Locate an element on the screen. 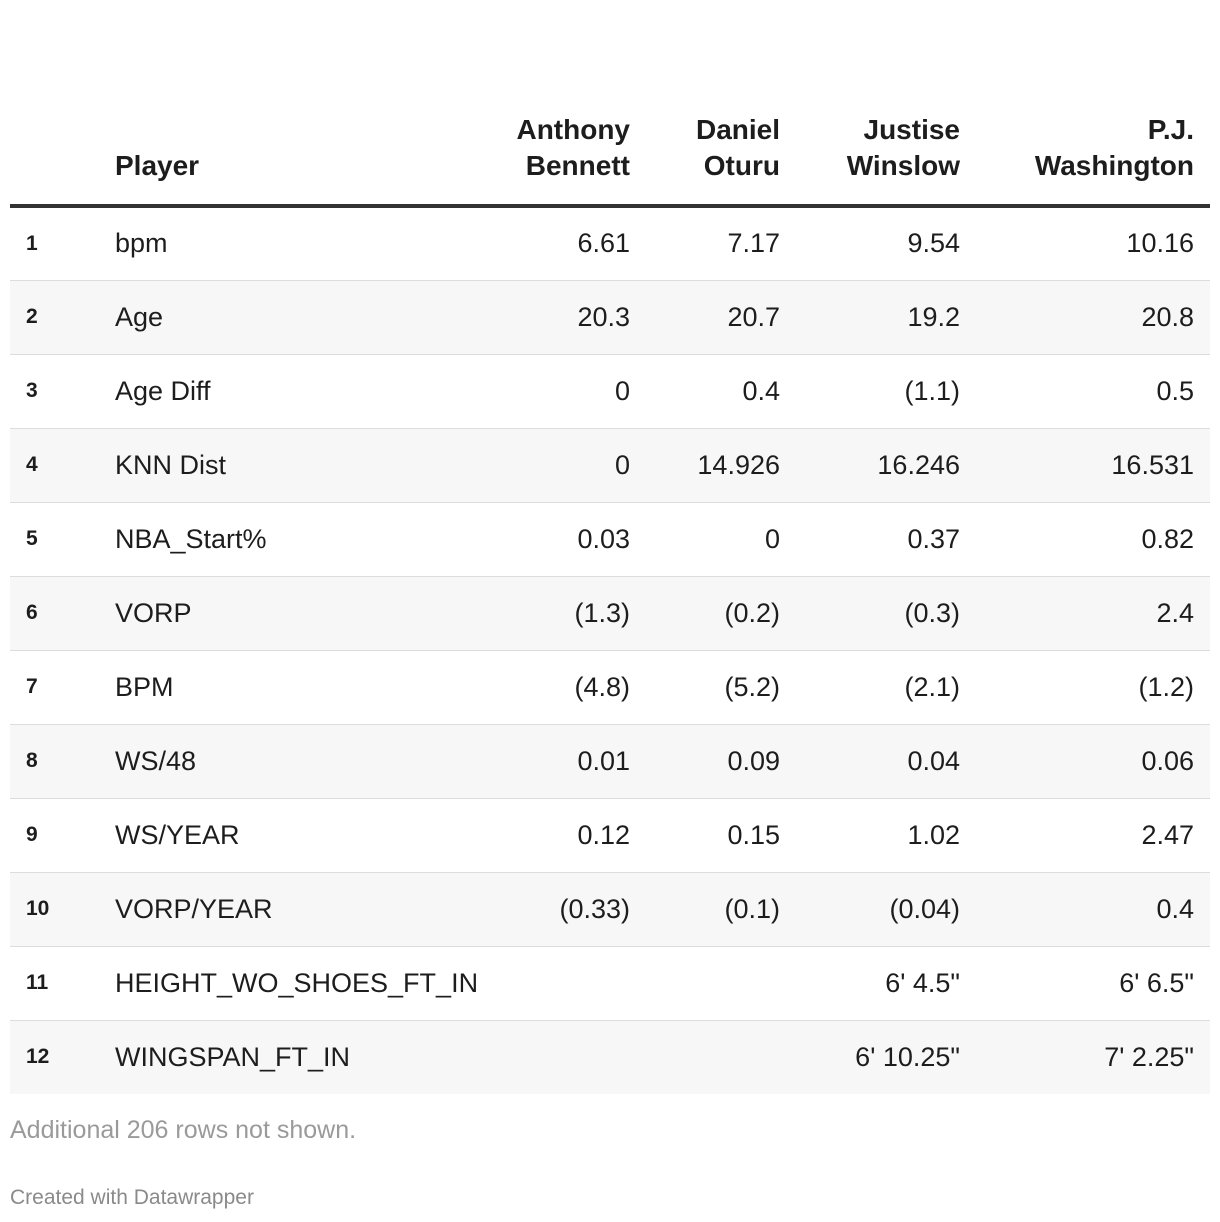 This screenshot has width=1220, height=1222. value-cell: 6.61 is located at coordinates (556, 243).